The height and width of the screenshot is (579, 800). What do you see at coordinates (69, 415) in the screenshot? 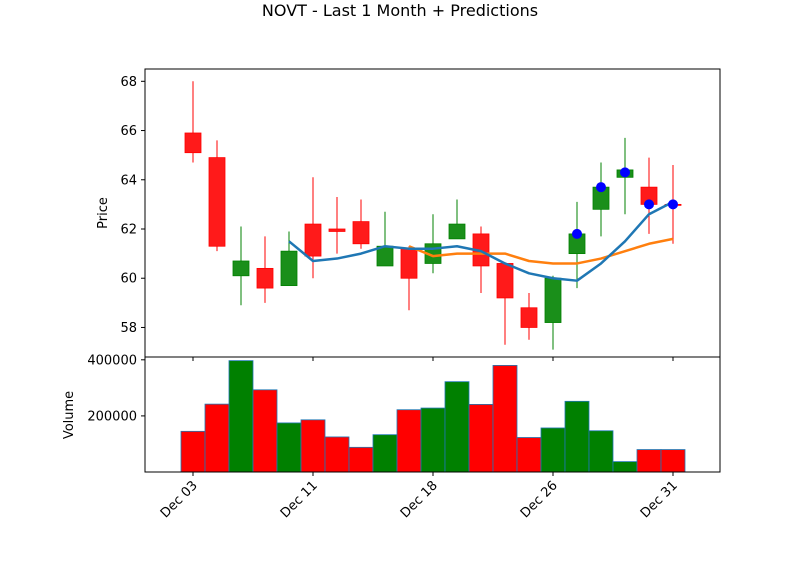
I see `volume-axis-label: Volume` at bounding box center [69, 415].